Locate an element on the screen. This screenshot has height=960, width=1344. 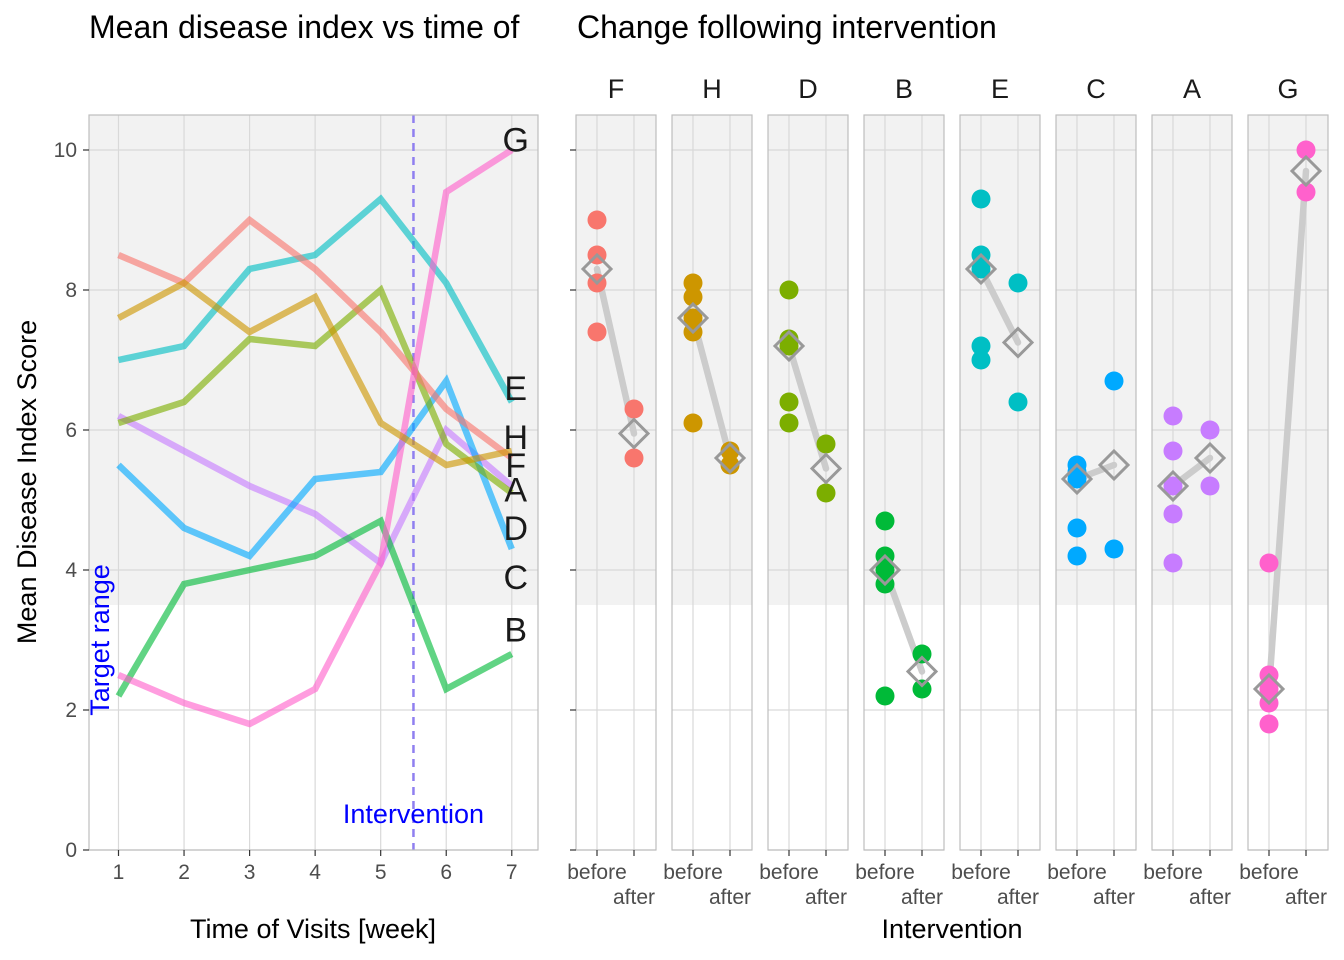
left-y-tick-label: 0 is located at coordinates (71, 850).